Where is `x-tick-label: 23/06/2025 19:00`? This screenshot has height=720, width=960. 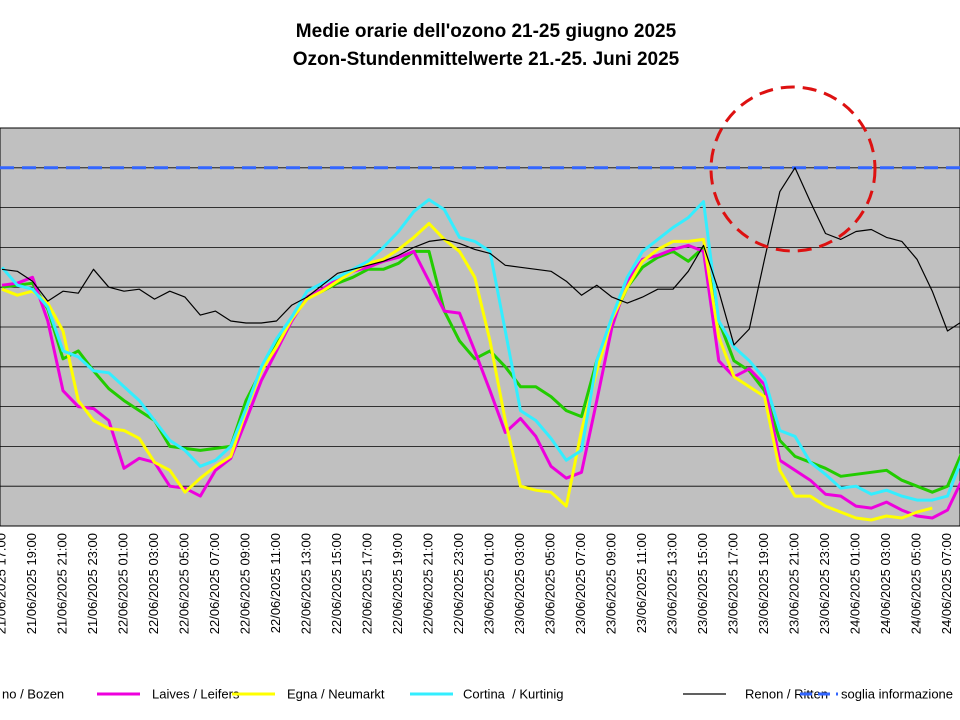 x-tick-label: 23/06/2025 19:00 is located at coordinates (763, 583).